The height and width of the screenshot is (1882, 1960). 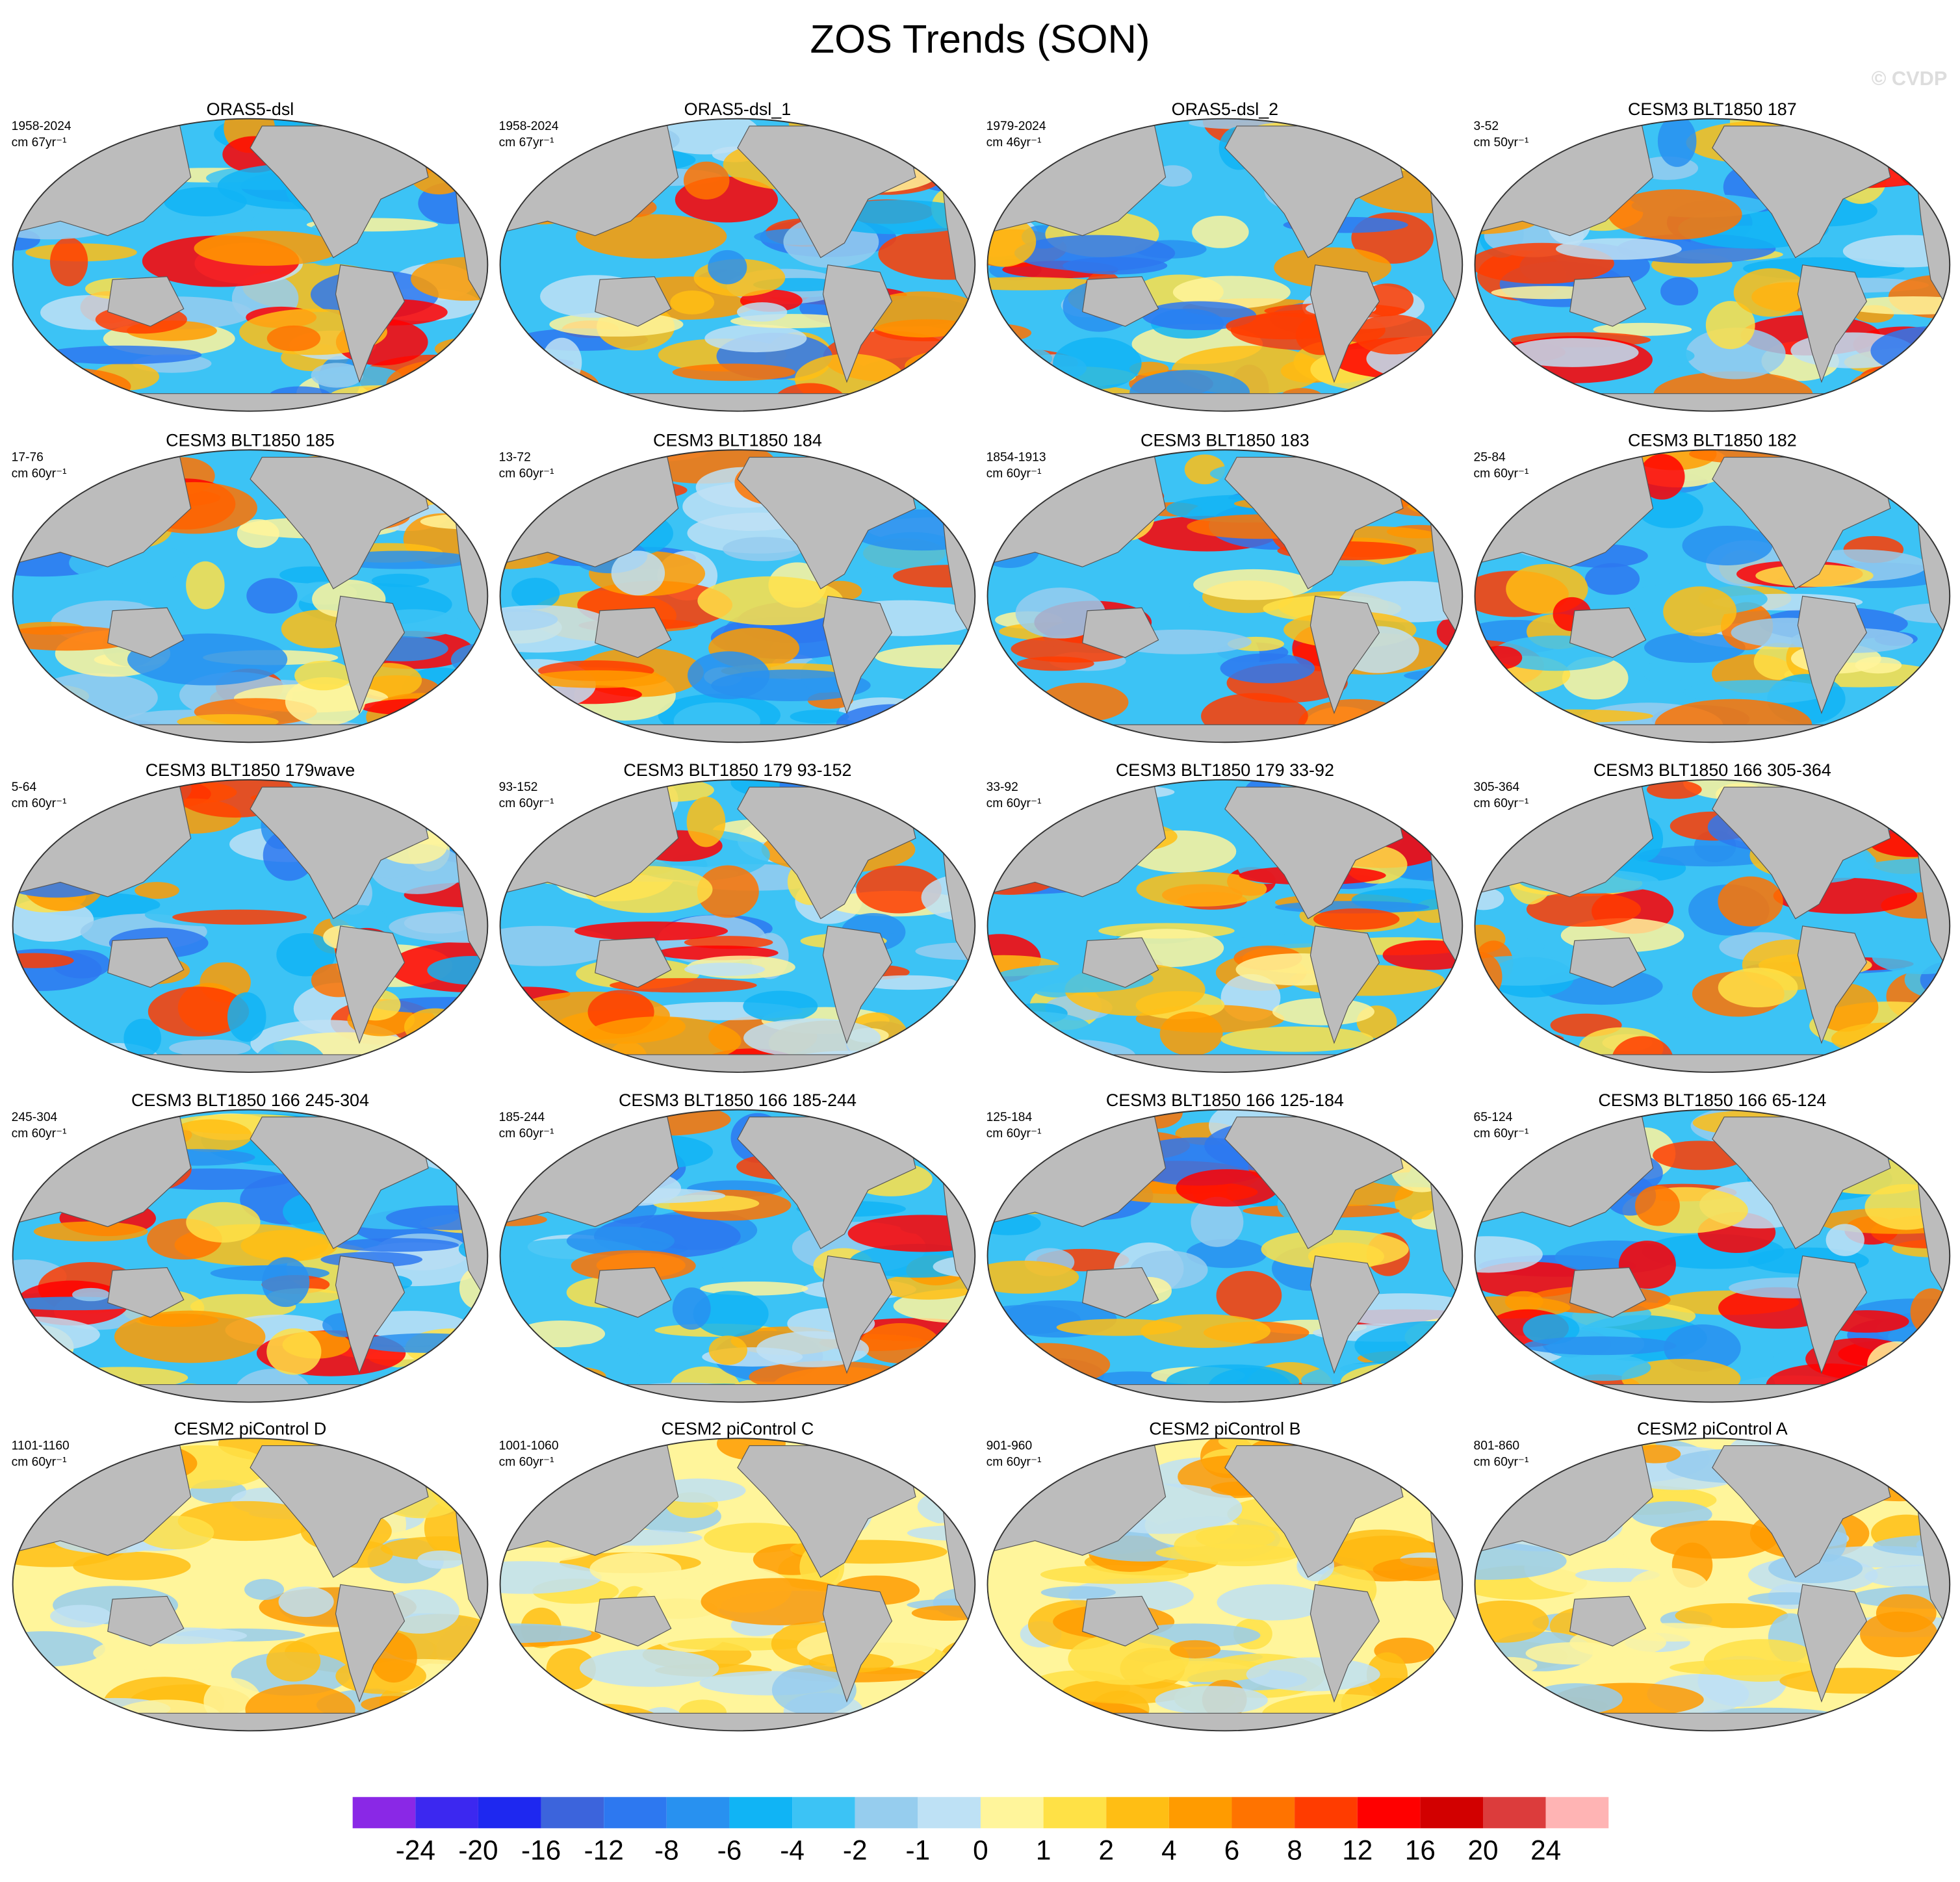 What do you see at coordinates (855, 1850) in the screenshot?
I see `colorbar-label: -2` at bounding box center [855, 1850].